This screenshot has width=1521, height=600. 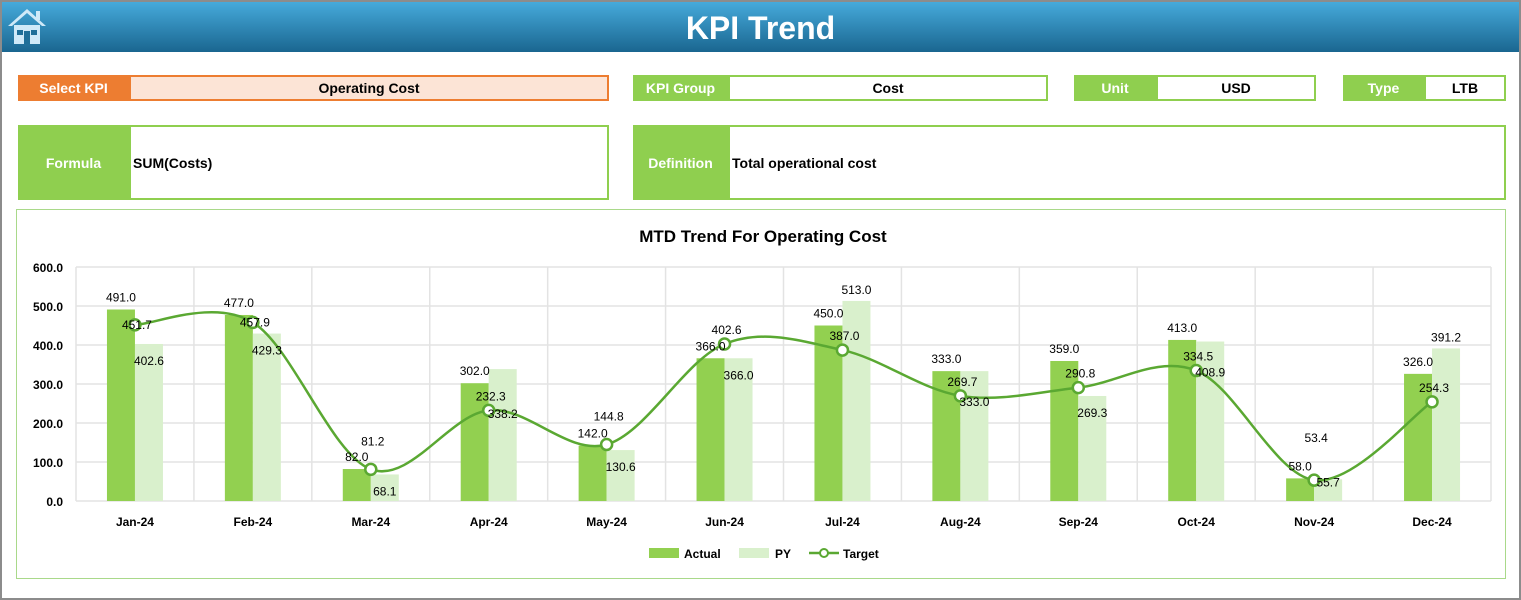 What do you see at coordinates (48, 268) in the screenshot?
I see `y-tick-label: 600.0` at bounding box center [48, 268].